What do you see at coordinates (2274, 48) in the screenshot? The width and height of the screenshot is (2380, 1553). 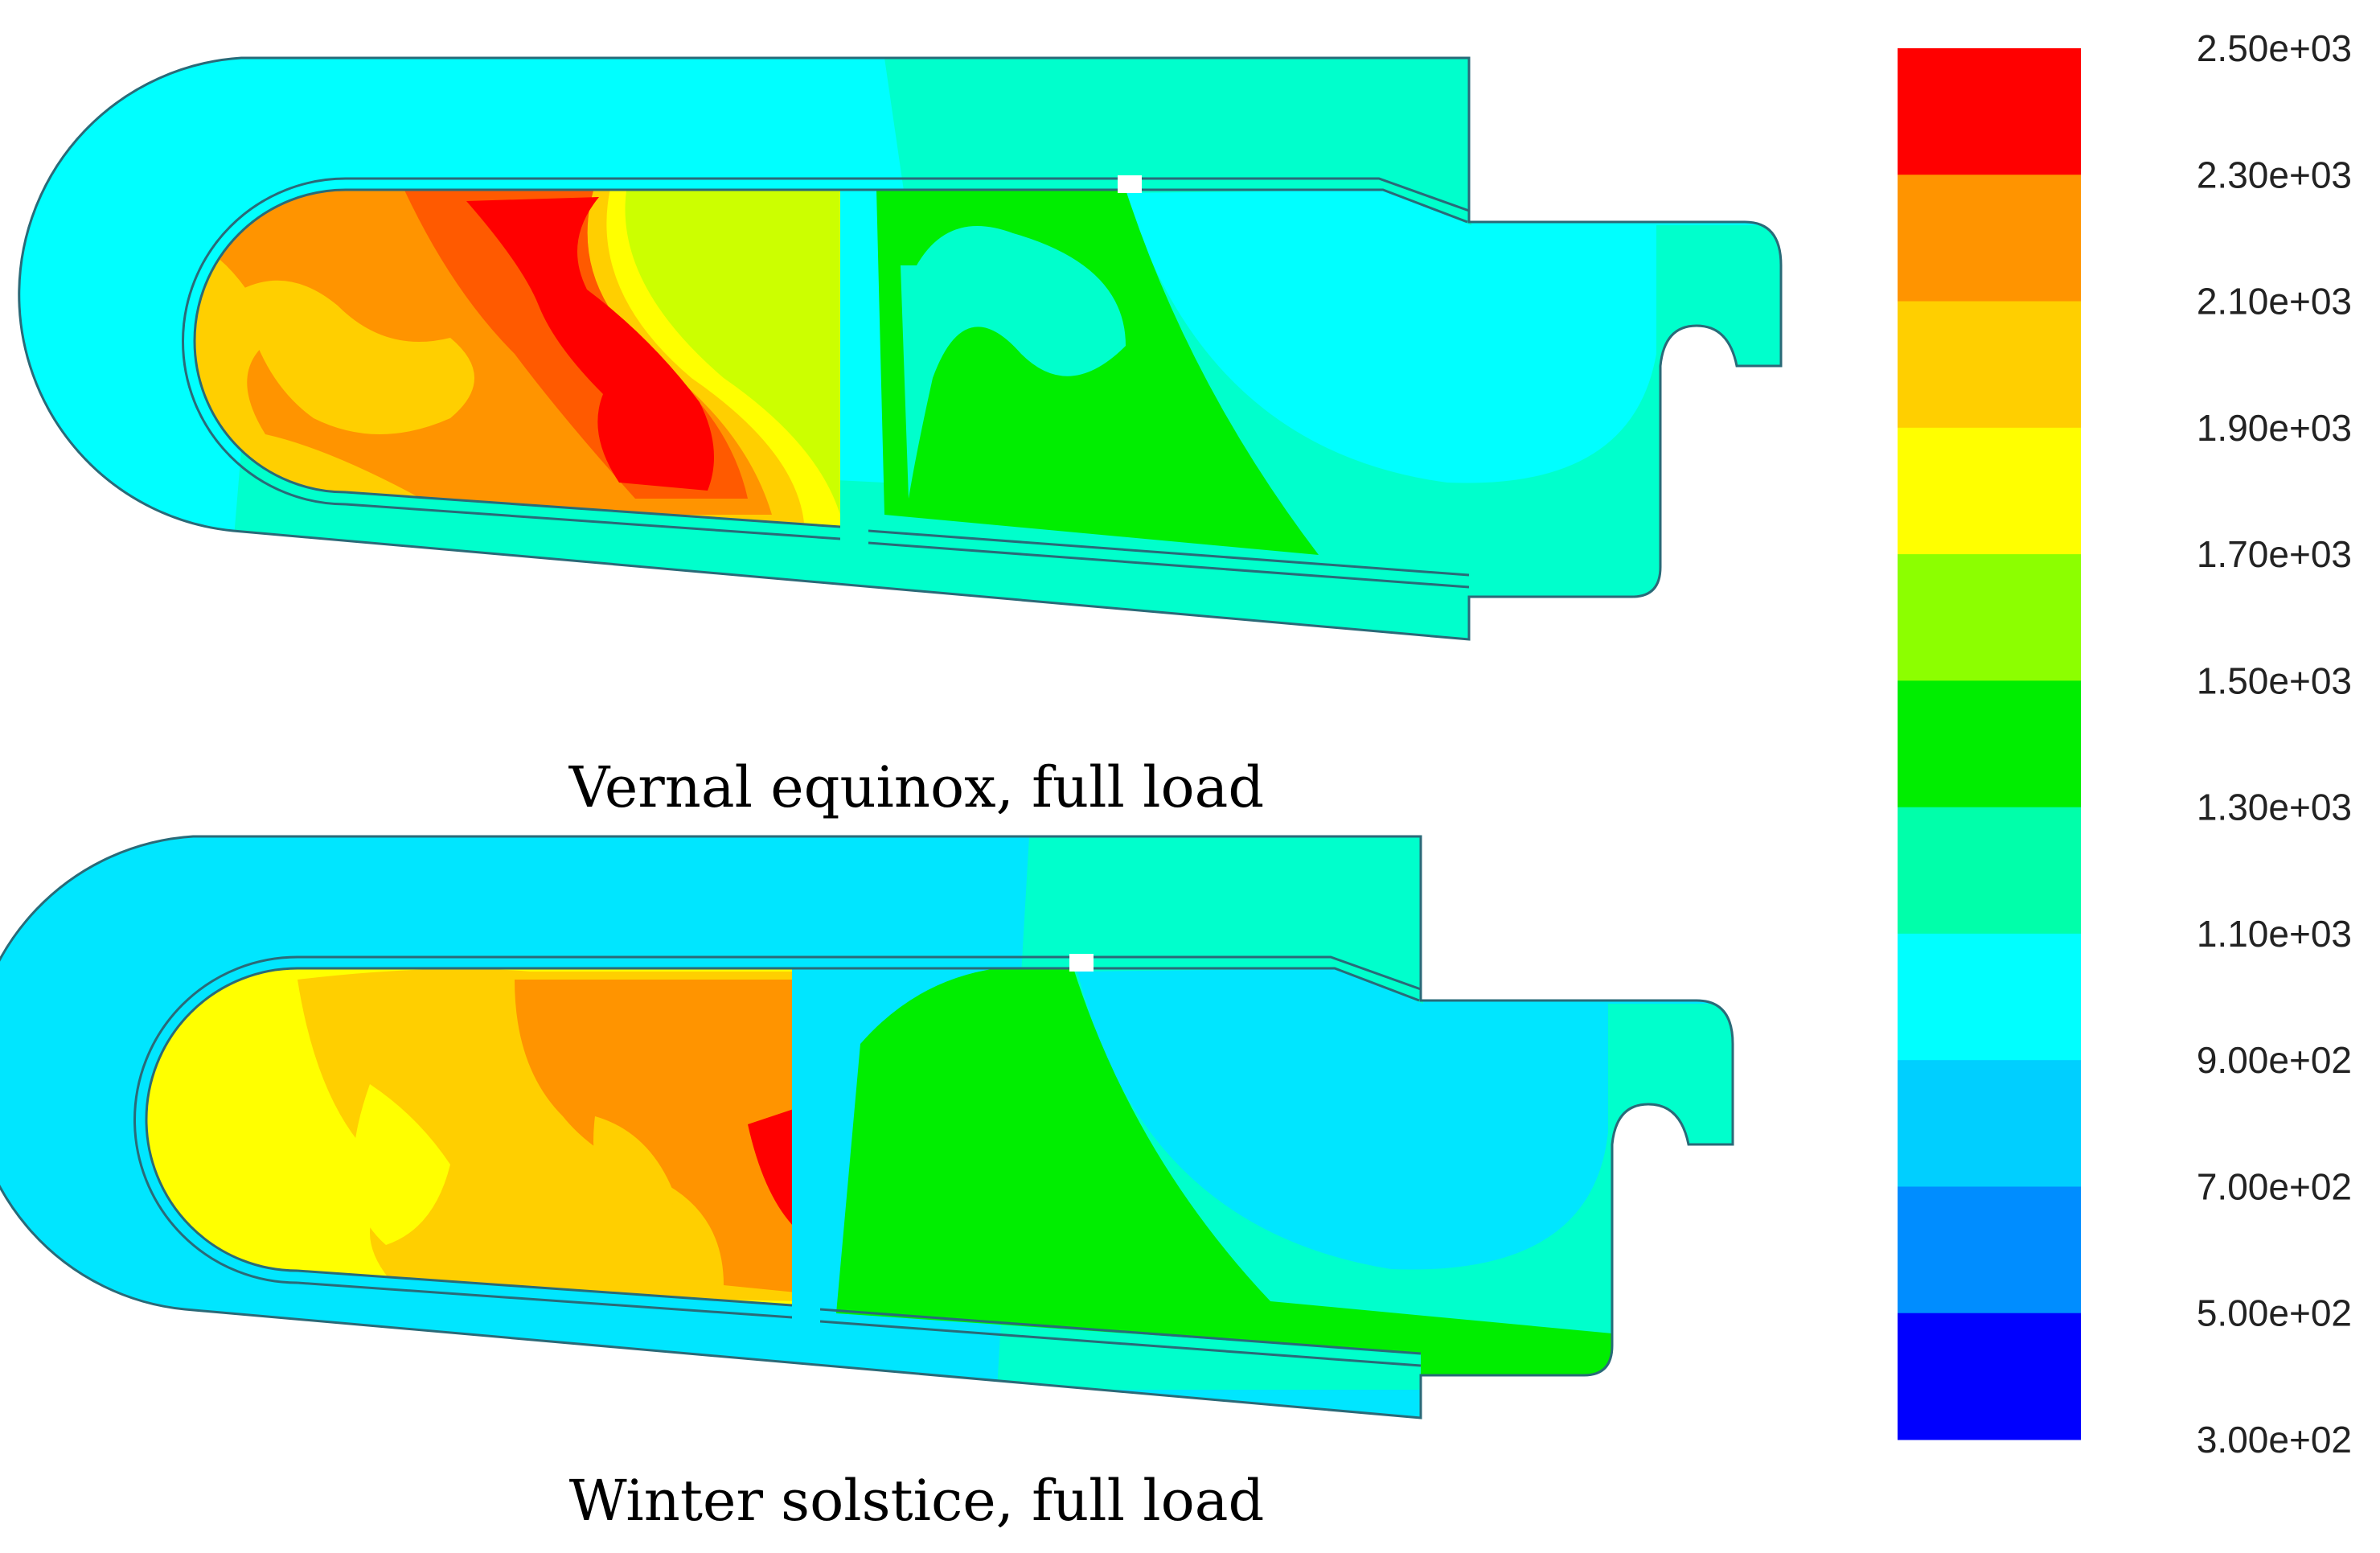 I see `colorbar-tick-label: 2.50e+03` at bounding box center [2274, 48].